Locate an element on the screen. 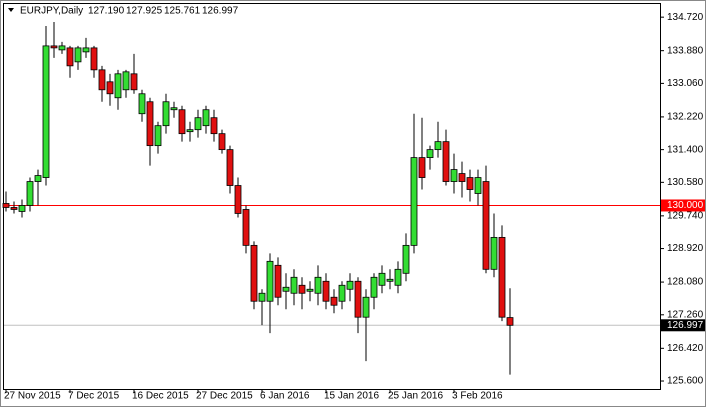 The width and height of the screenshot is (706, 407). price-label: 130.000 is located at coordinates (685, 205).